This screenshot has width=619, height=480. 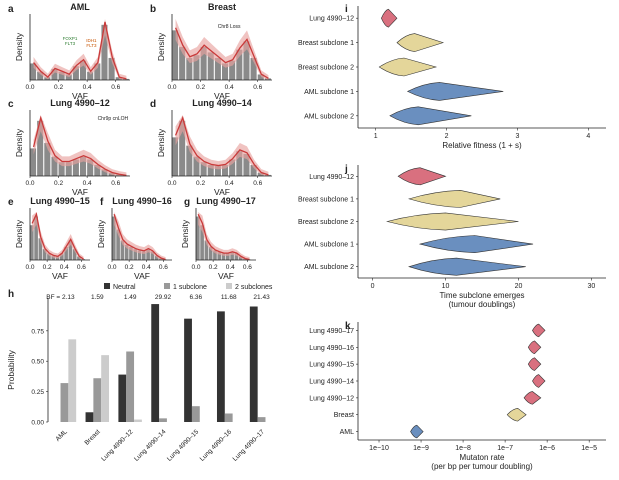 What do you see at coordinates (517, 136) in the screenshot?
I see `violin-x-tick-label: 3` at bounding box center [517, 136].